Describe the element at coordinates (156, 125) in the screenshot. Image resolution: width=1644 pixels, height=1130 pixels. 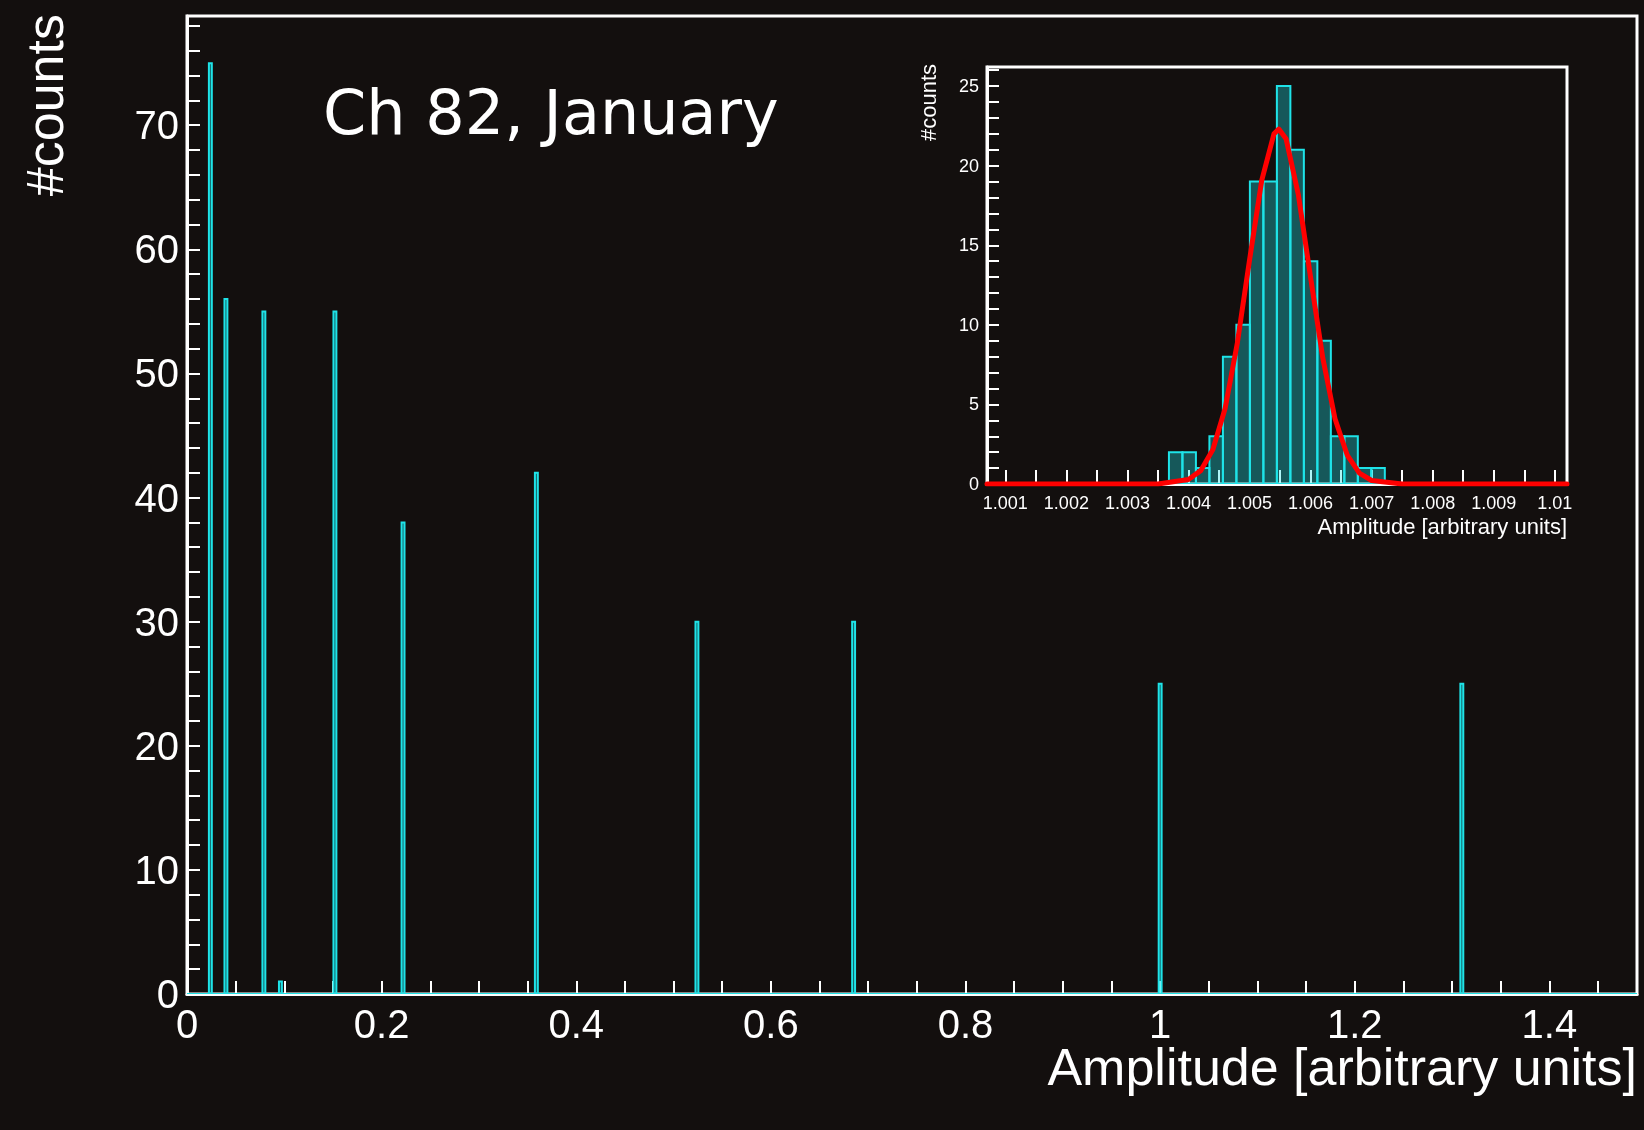
I see `y-tick-label: 70` at that location.